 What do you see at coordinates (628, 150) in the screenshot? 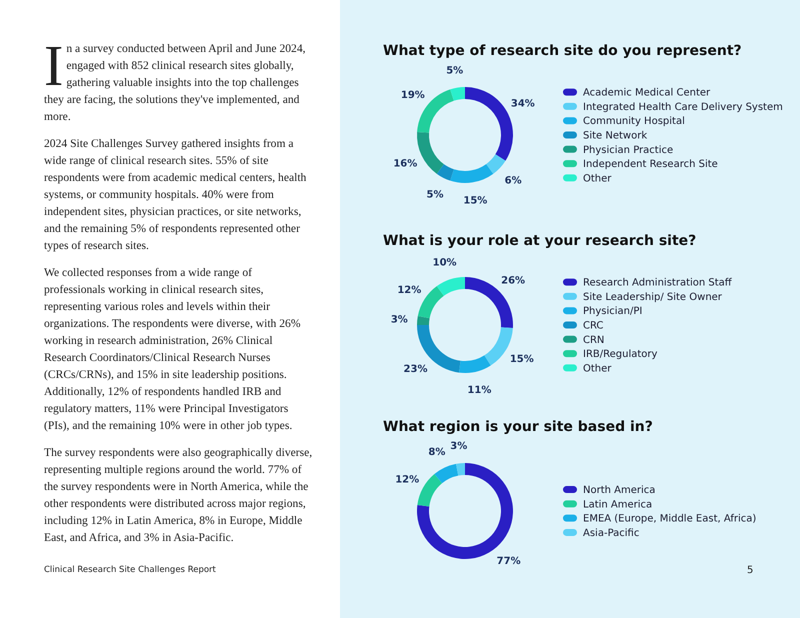
I see `legend-label: Physician Practice` at bounding box center [628, 150].